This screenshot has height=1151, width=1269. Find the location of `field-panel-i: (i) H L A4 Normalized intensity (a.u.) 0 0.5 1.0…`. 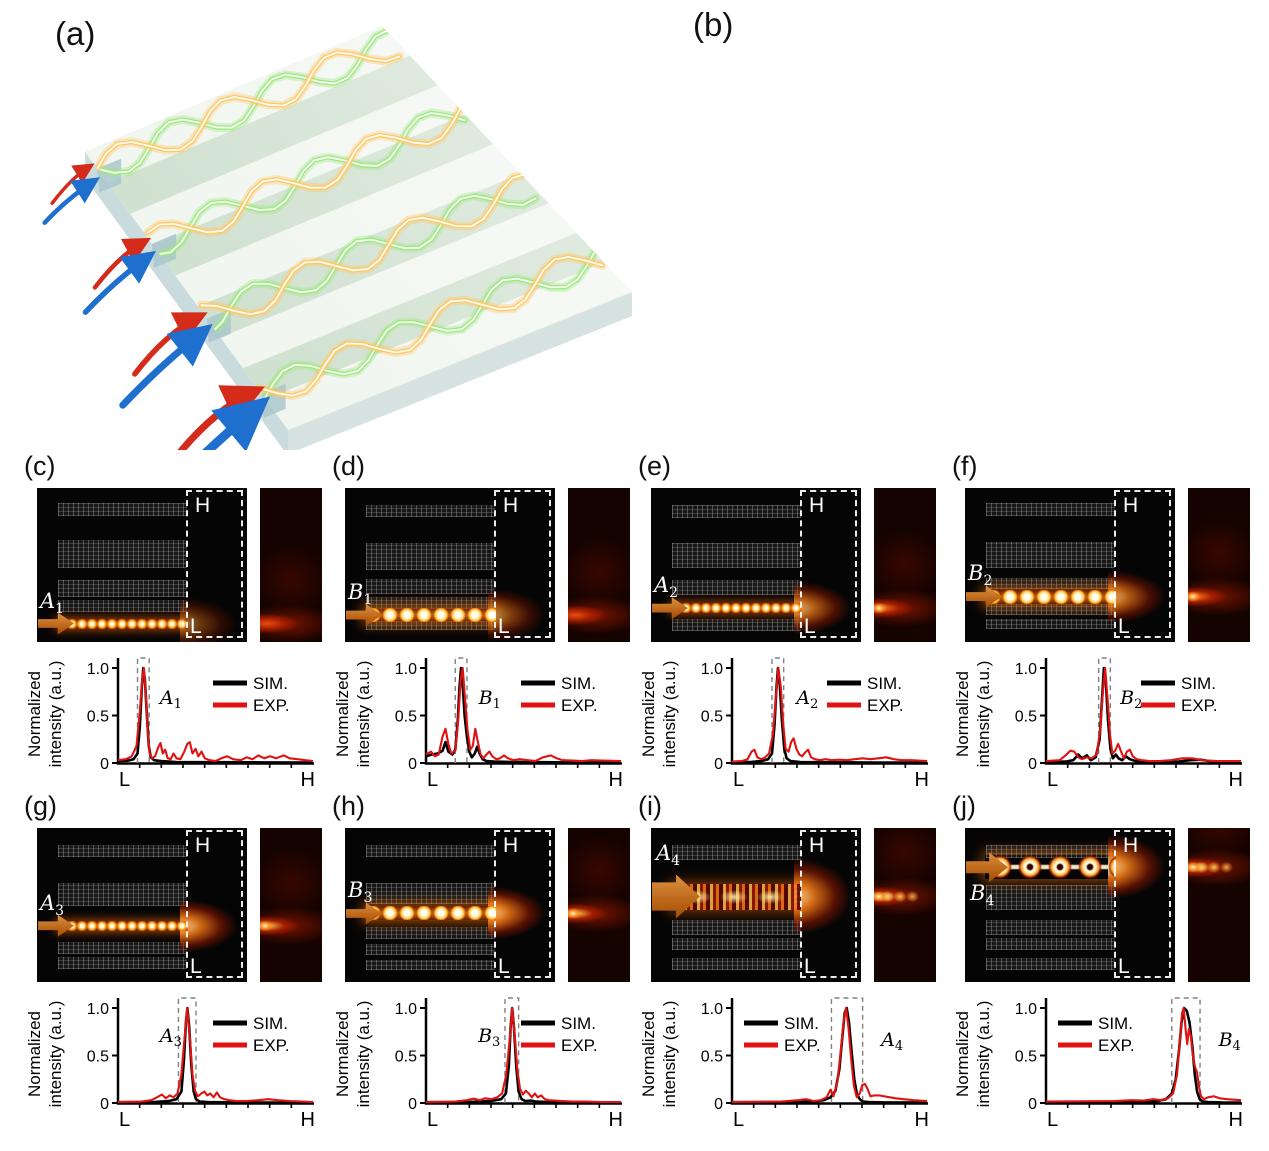

field-panel-i: (i) H L A4 Normalized intensity (a.u.) 0 0.5 1.0… is located at coordinates (789, 963).